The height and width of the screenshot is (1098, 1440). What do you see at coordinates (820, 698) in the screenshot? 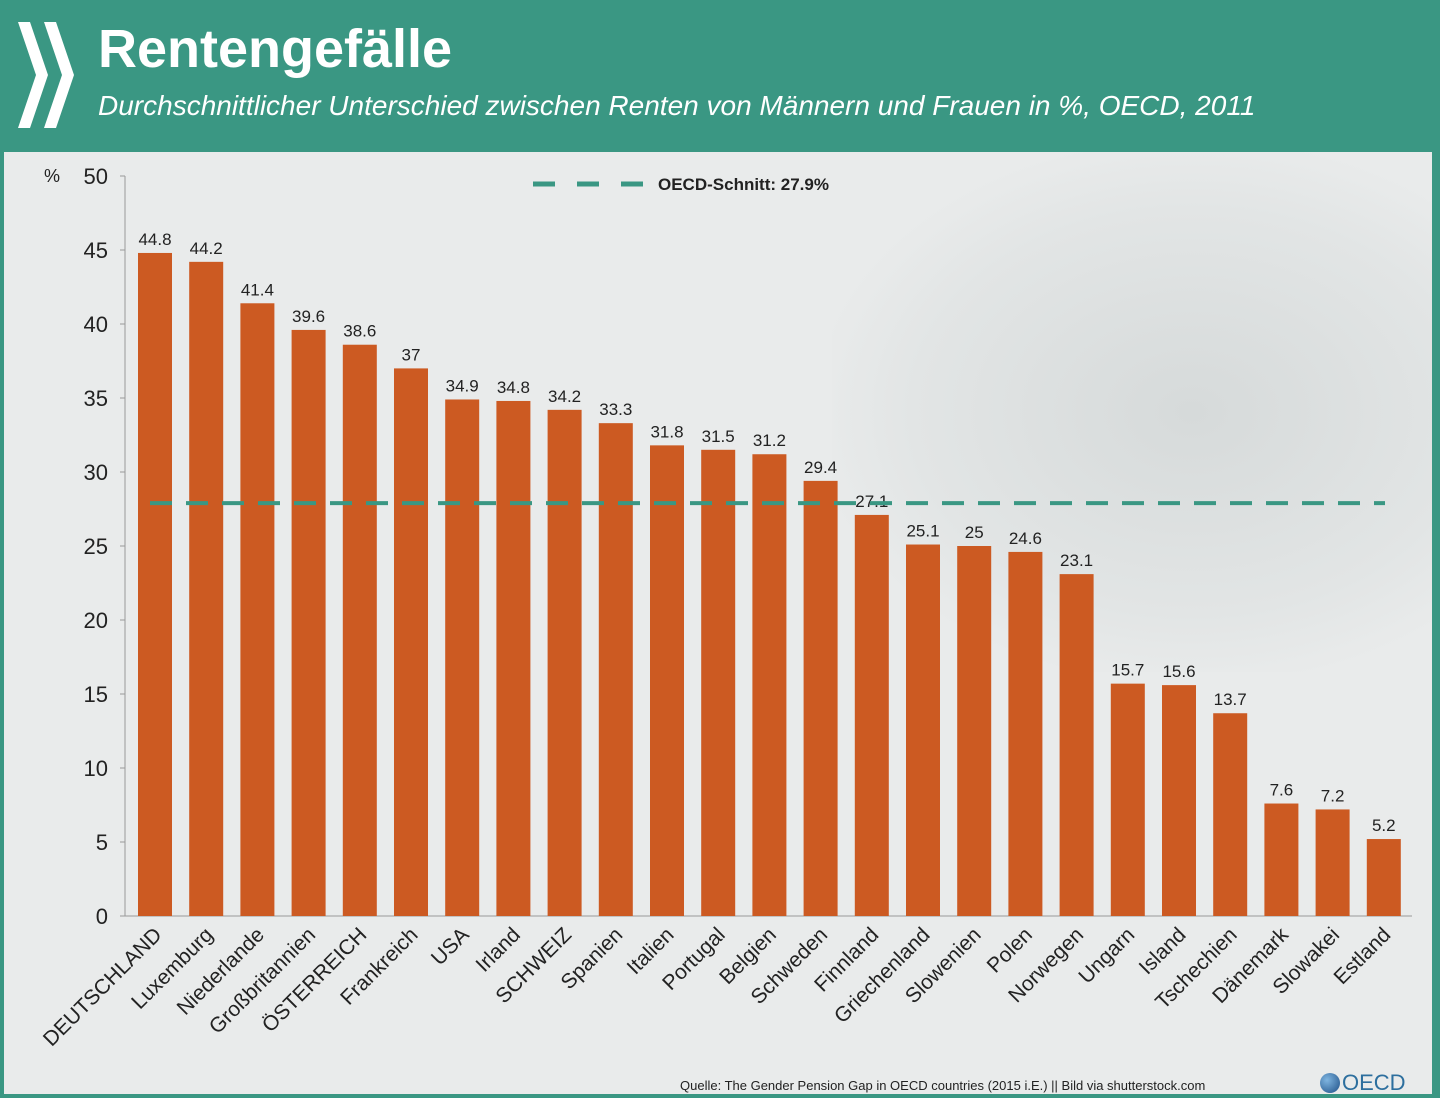
I see `bar-Schweden` at bounding box center [820, 698].